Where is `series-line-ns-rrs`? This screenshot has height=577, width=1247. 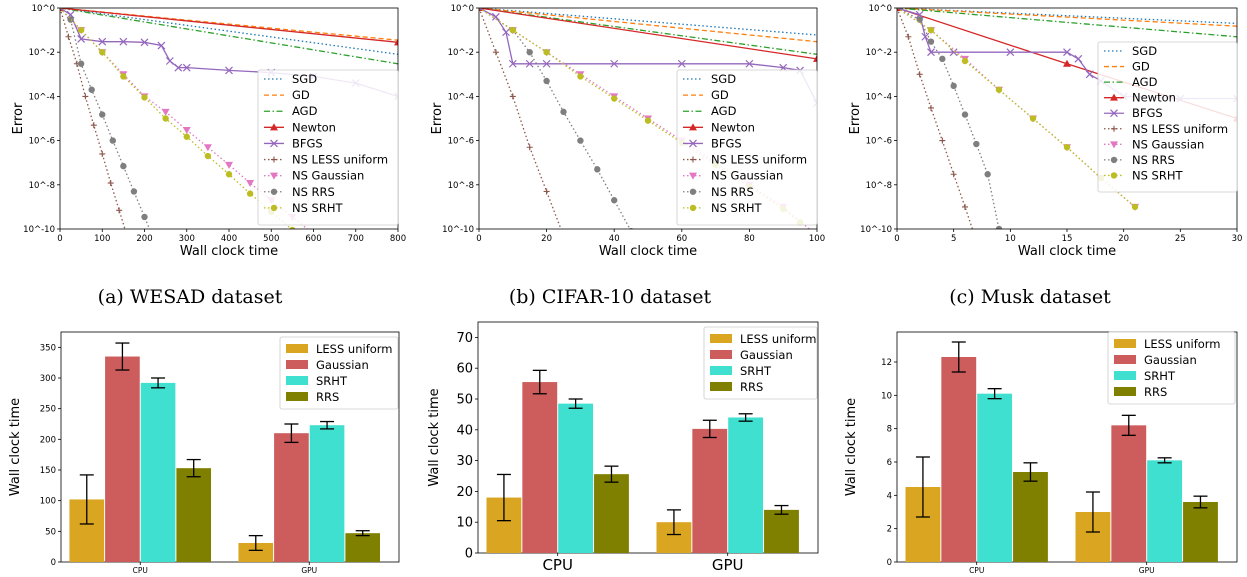
series-line-ns-rrs is located at coordinates (948, 118).